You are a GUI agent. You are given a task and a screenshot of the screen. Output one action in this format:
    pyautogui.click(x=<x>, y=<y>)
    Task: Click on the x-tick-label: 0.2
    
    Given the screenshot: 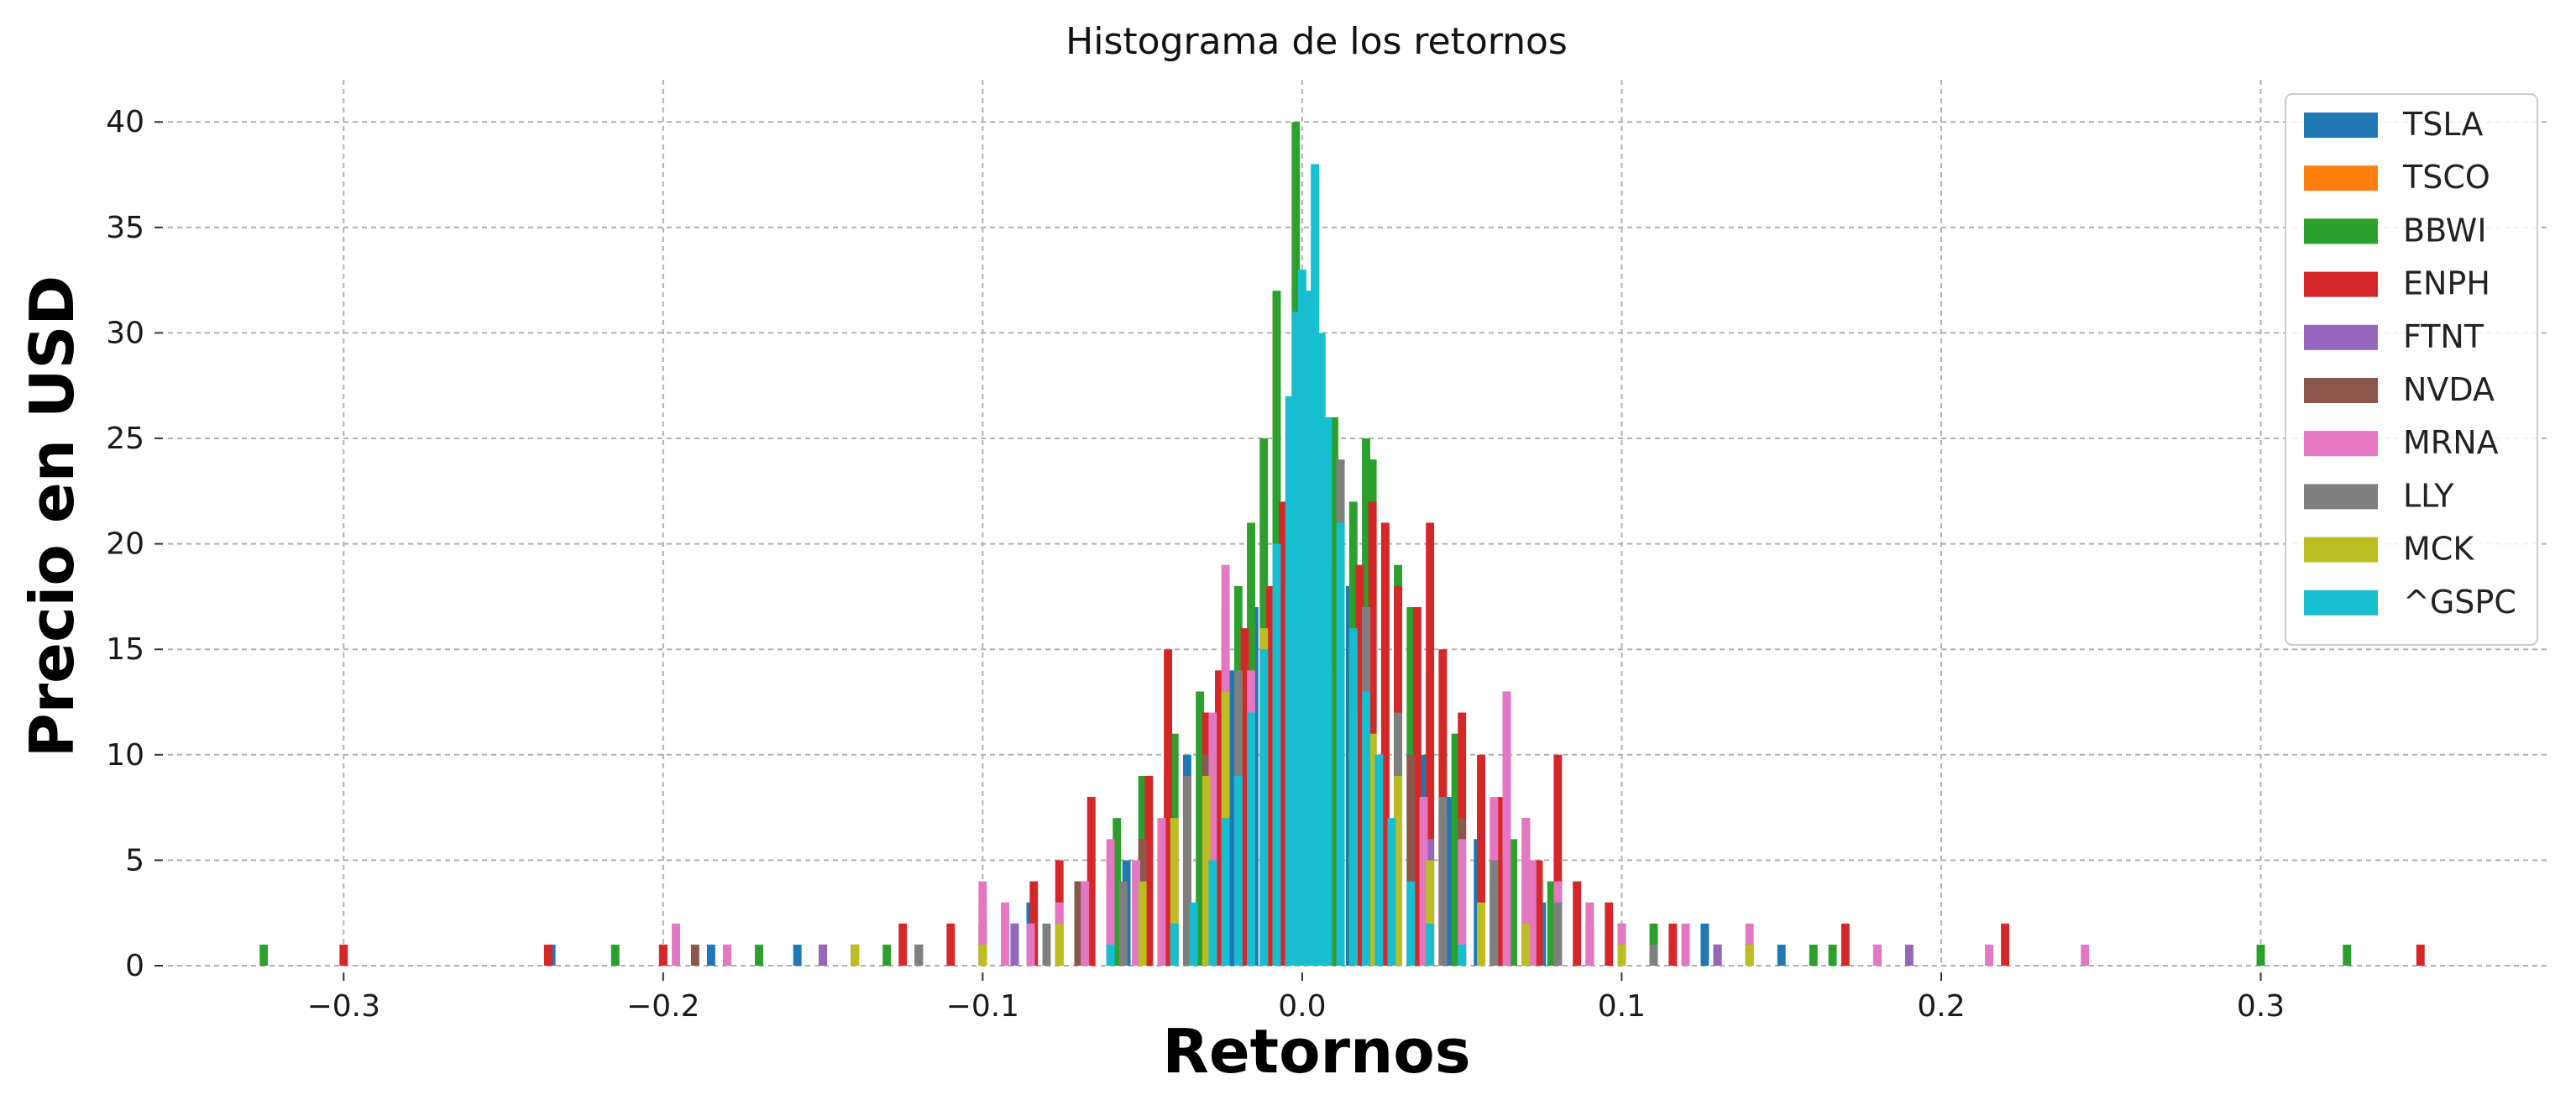 What is the action you would take?
    pyautogui.click(x=1941, y=1006)
    